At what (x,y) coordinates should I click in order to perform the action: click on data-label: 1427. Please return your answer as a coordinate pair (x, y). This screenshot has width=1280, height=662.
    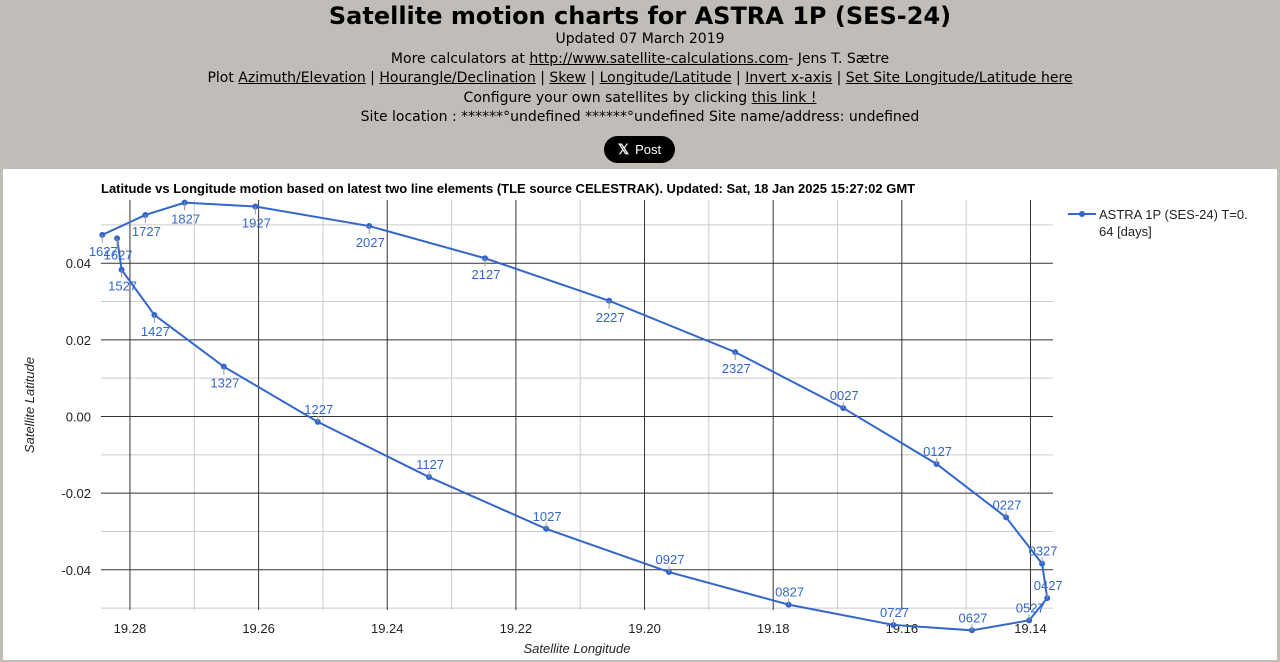
    Looking at the image, I should click on (155, 331).